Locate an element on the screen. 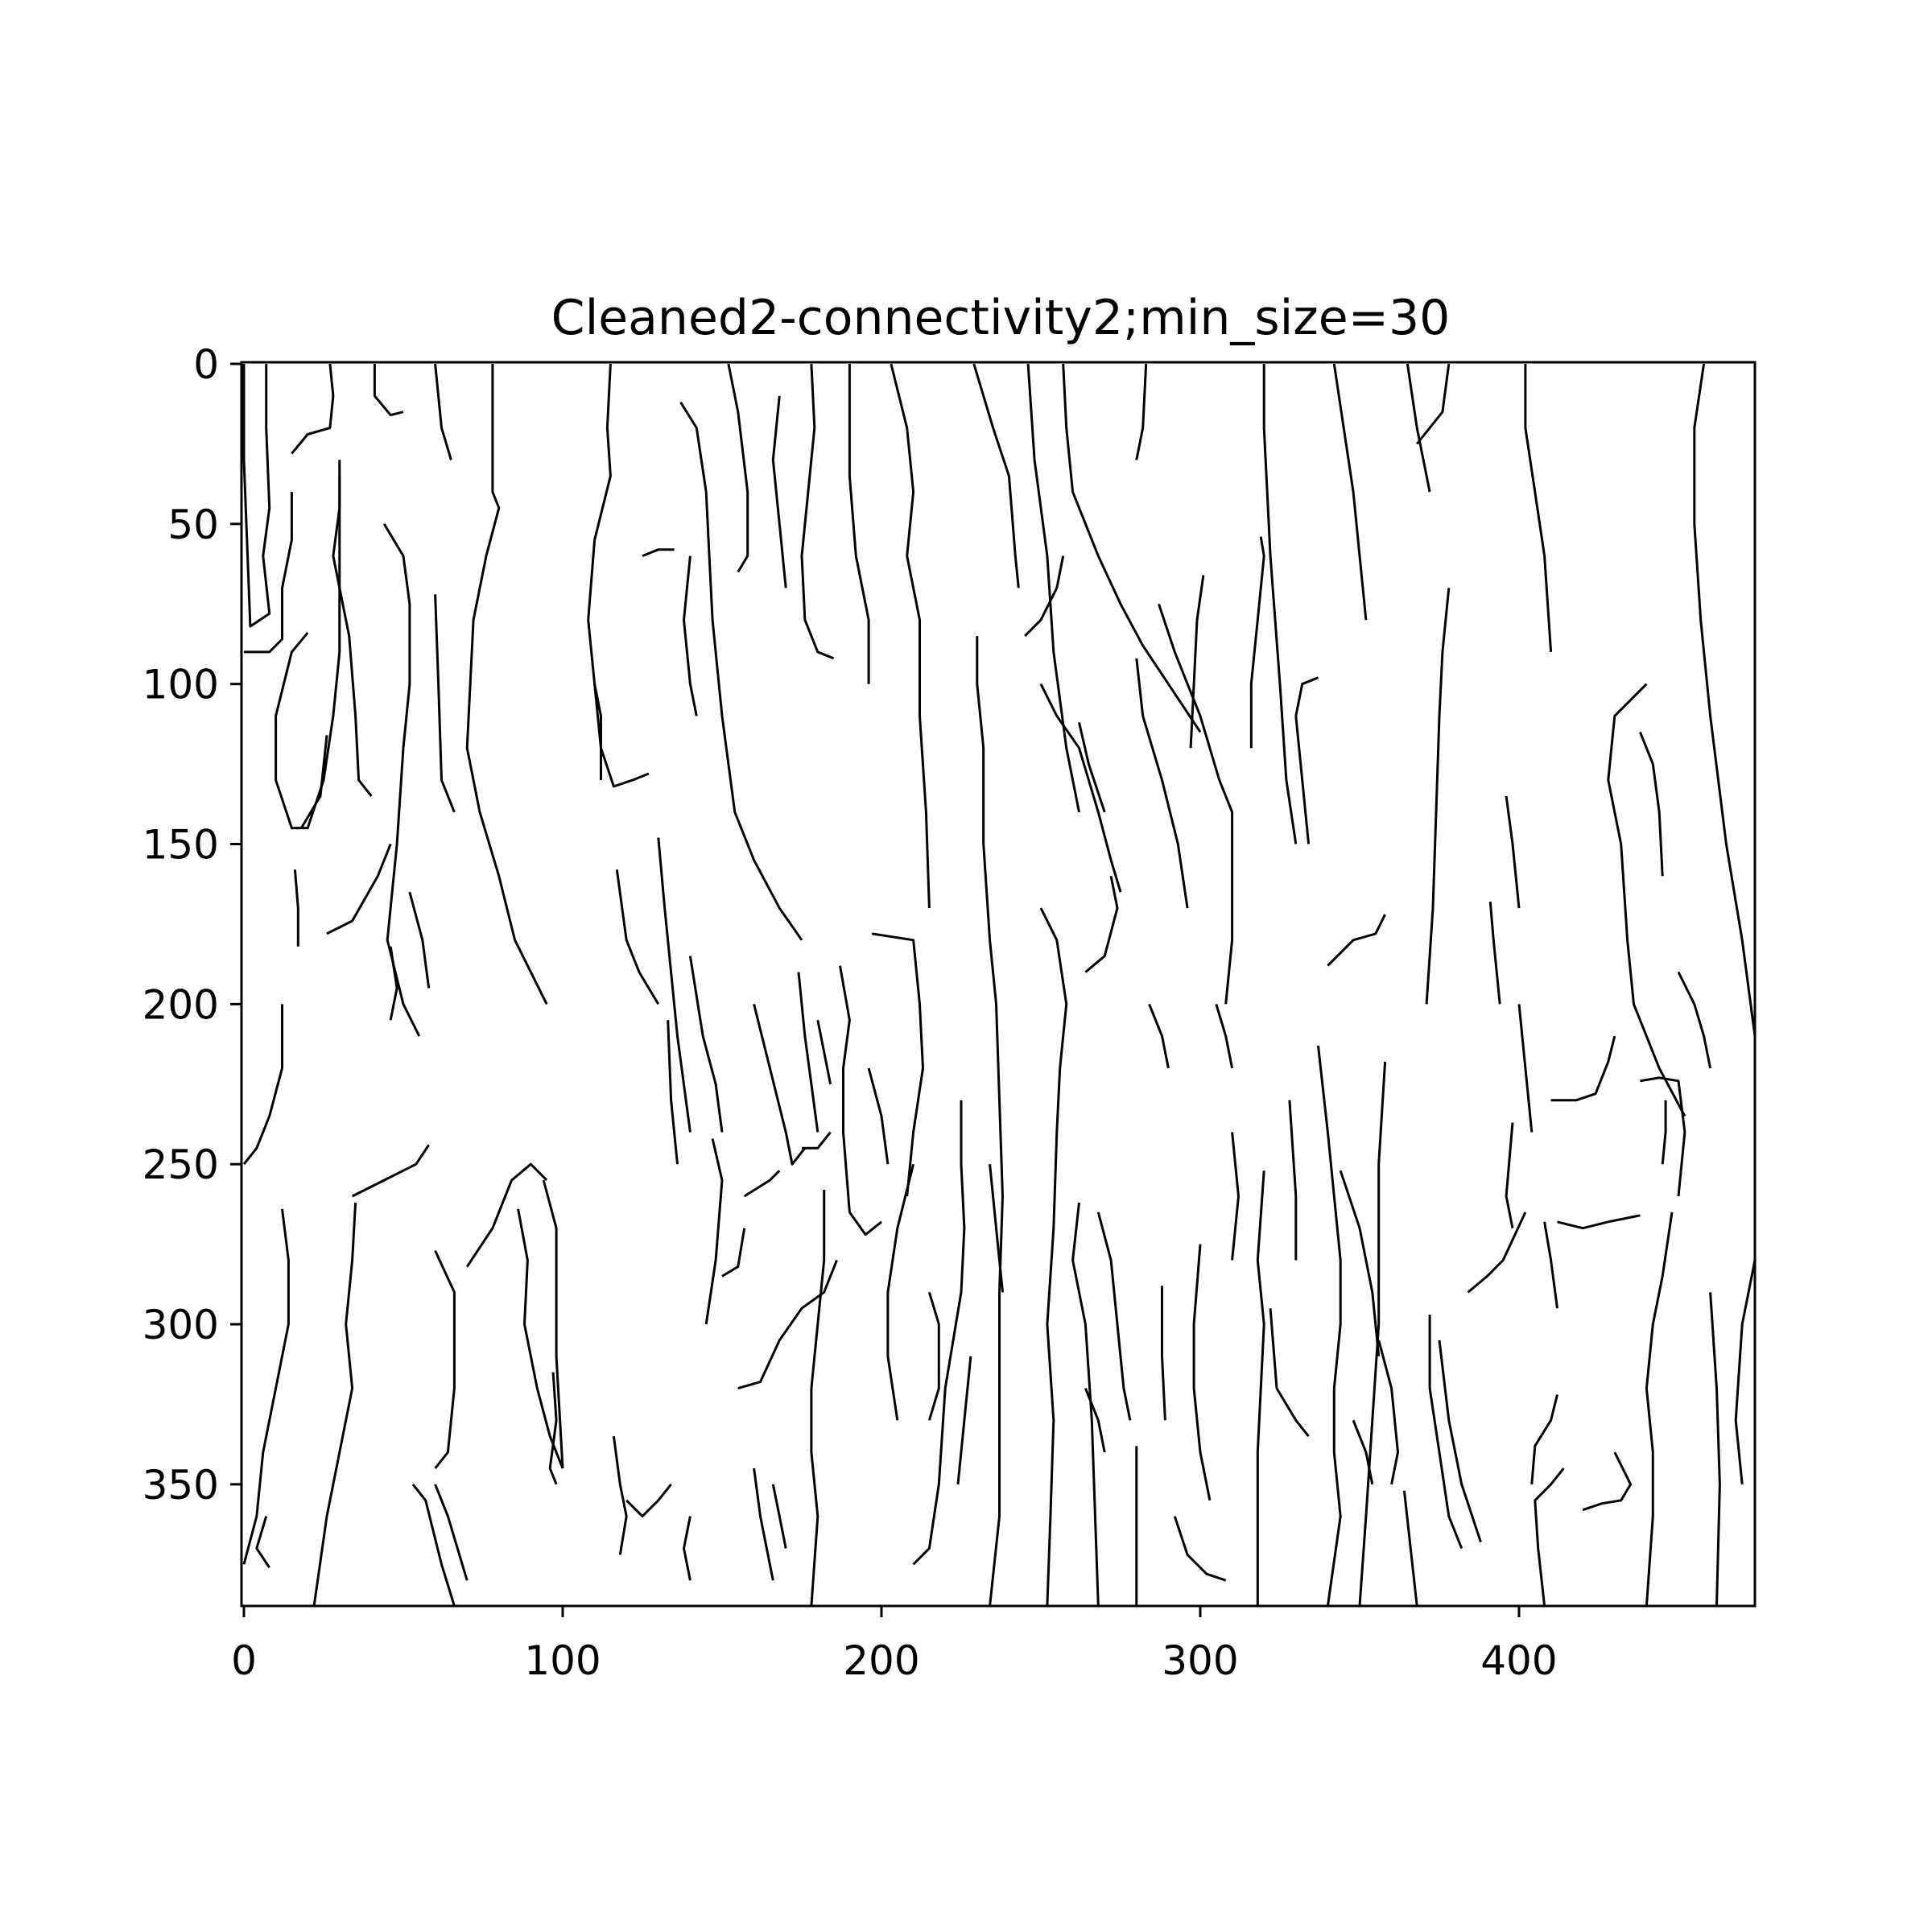  x-tick-label: 300 is located at coordinates (1200, 1660).